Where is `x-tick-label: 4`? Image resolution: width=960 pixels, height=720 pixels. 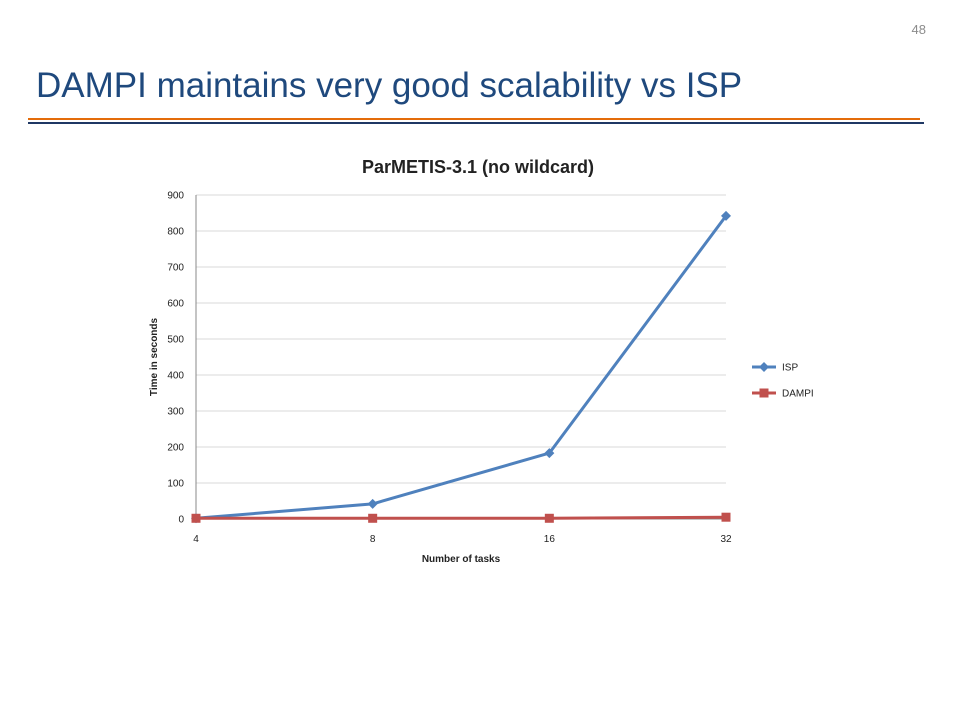 x-tick-label: 4 is located at coordinates (196, 539).